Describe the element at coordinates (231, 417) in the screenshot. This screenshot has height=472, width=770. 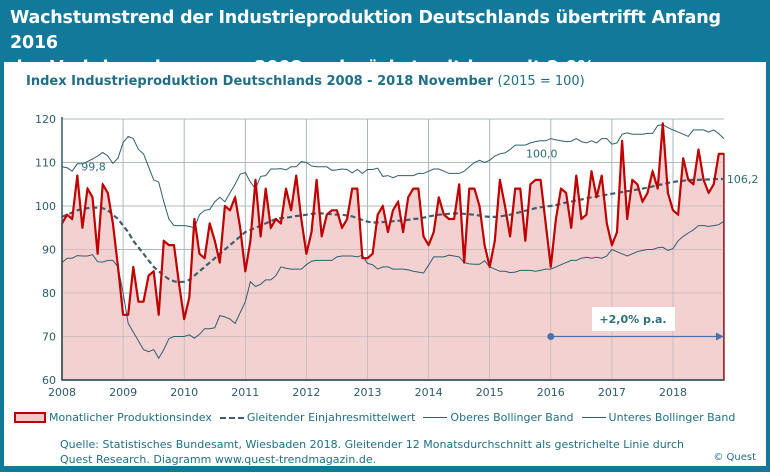
I see `legend-swatch-ma` at that location.